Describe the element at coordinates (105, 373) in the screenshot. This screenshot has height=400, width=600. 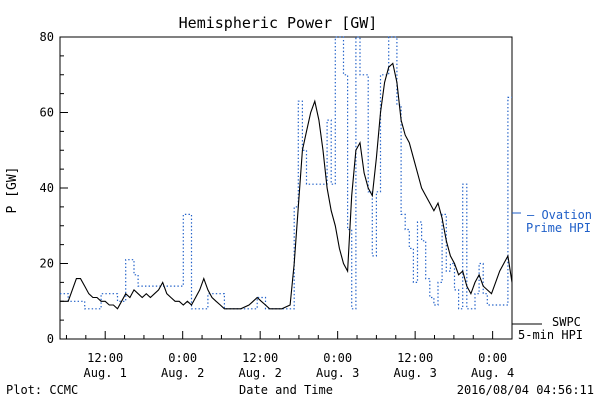
I see `x-tick-date-label: Aug. 1` at that location.